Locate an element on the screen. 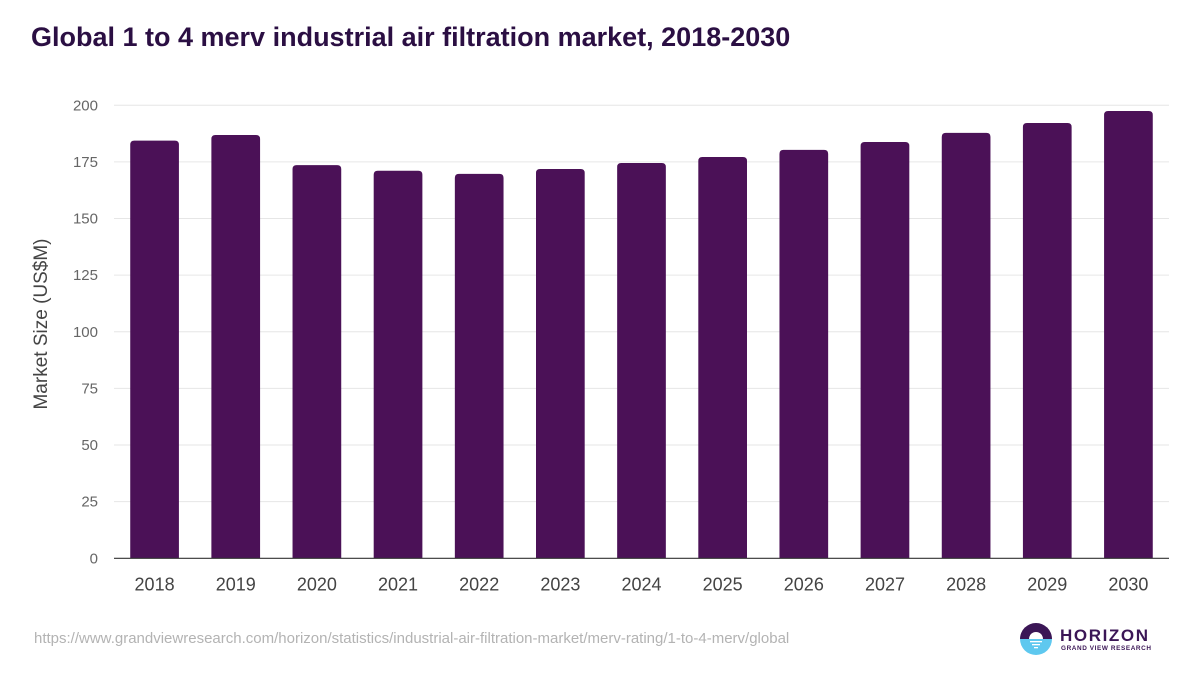 Image resolution: width=1200 pixels, height=675 pixels. logo-subtitle: GRAND VIEW RESEARCH is located at coordinates (1106, 648).